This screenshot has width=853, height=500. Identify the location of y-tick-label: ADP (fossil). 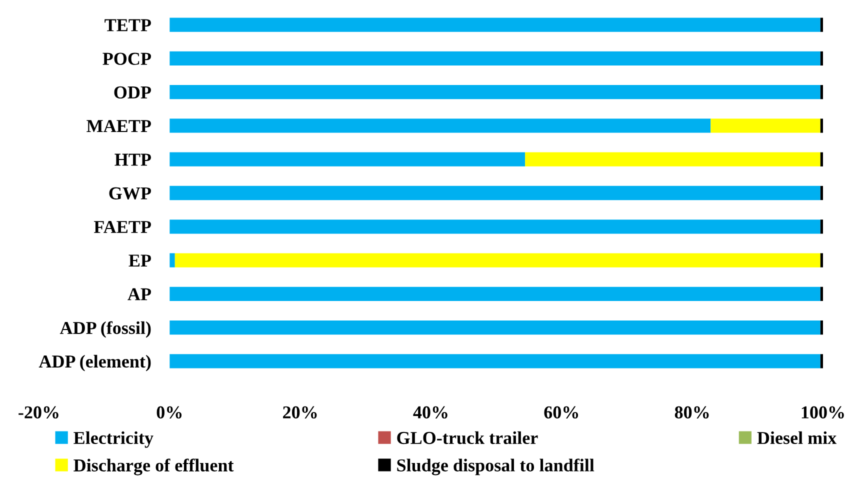
(105, 329).